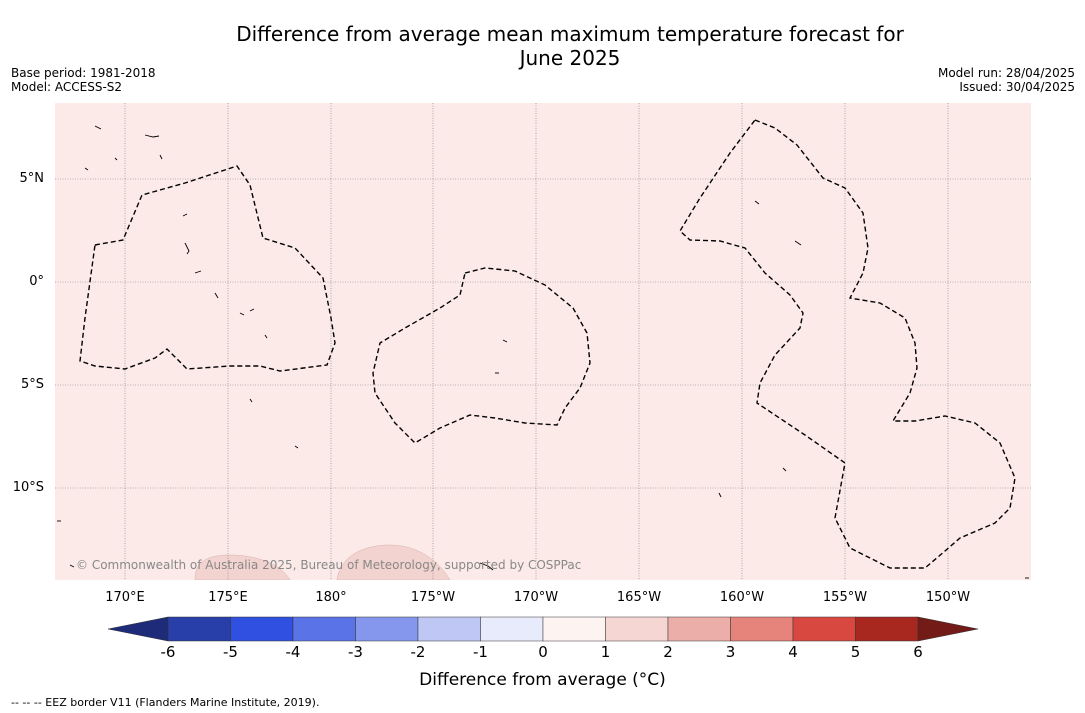  I want to click on colorbar, so click(543, 629).